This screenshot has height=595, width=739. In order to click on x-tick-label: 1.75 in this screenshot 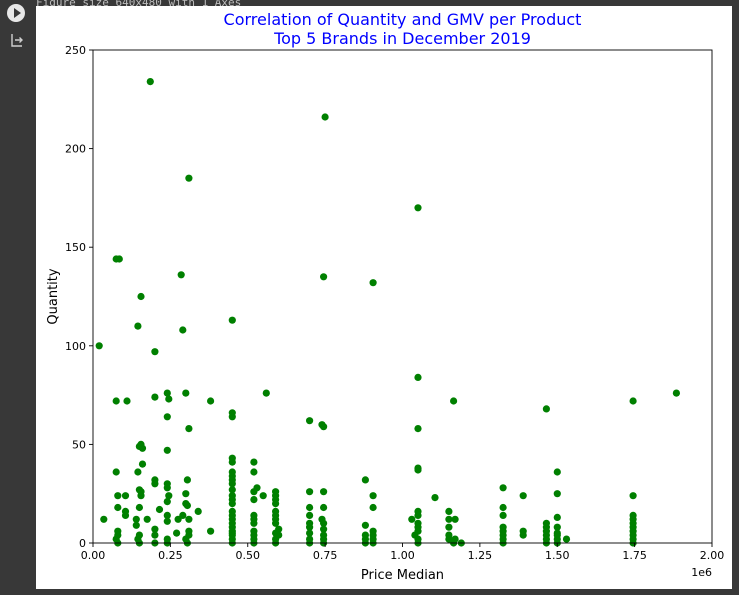, I will do `click(634, 555)`.